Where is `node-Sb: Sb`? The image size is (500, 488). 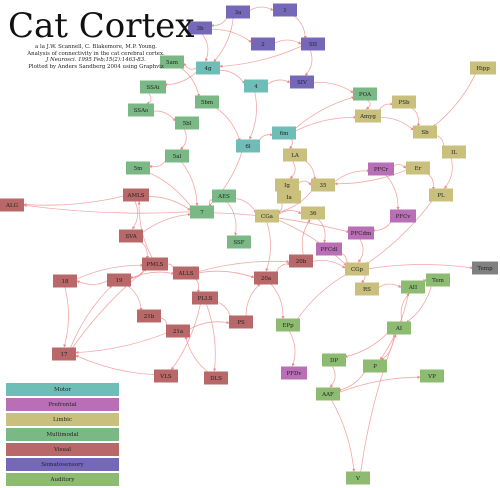 node-Sb: Sb is located at coordinates (425, 132).